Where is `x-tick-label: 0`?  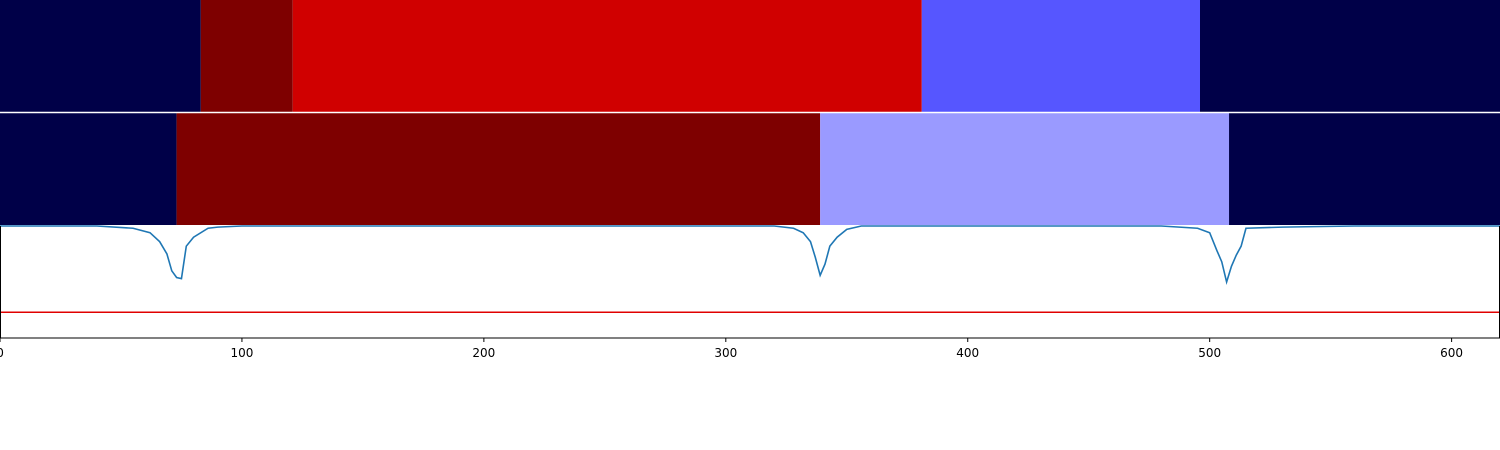 x-tick-label: 0 is located at coordinates (2, 353).